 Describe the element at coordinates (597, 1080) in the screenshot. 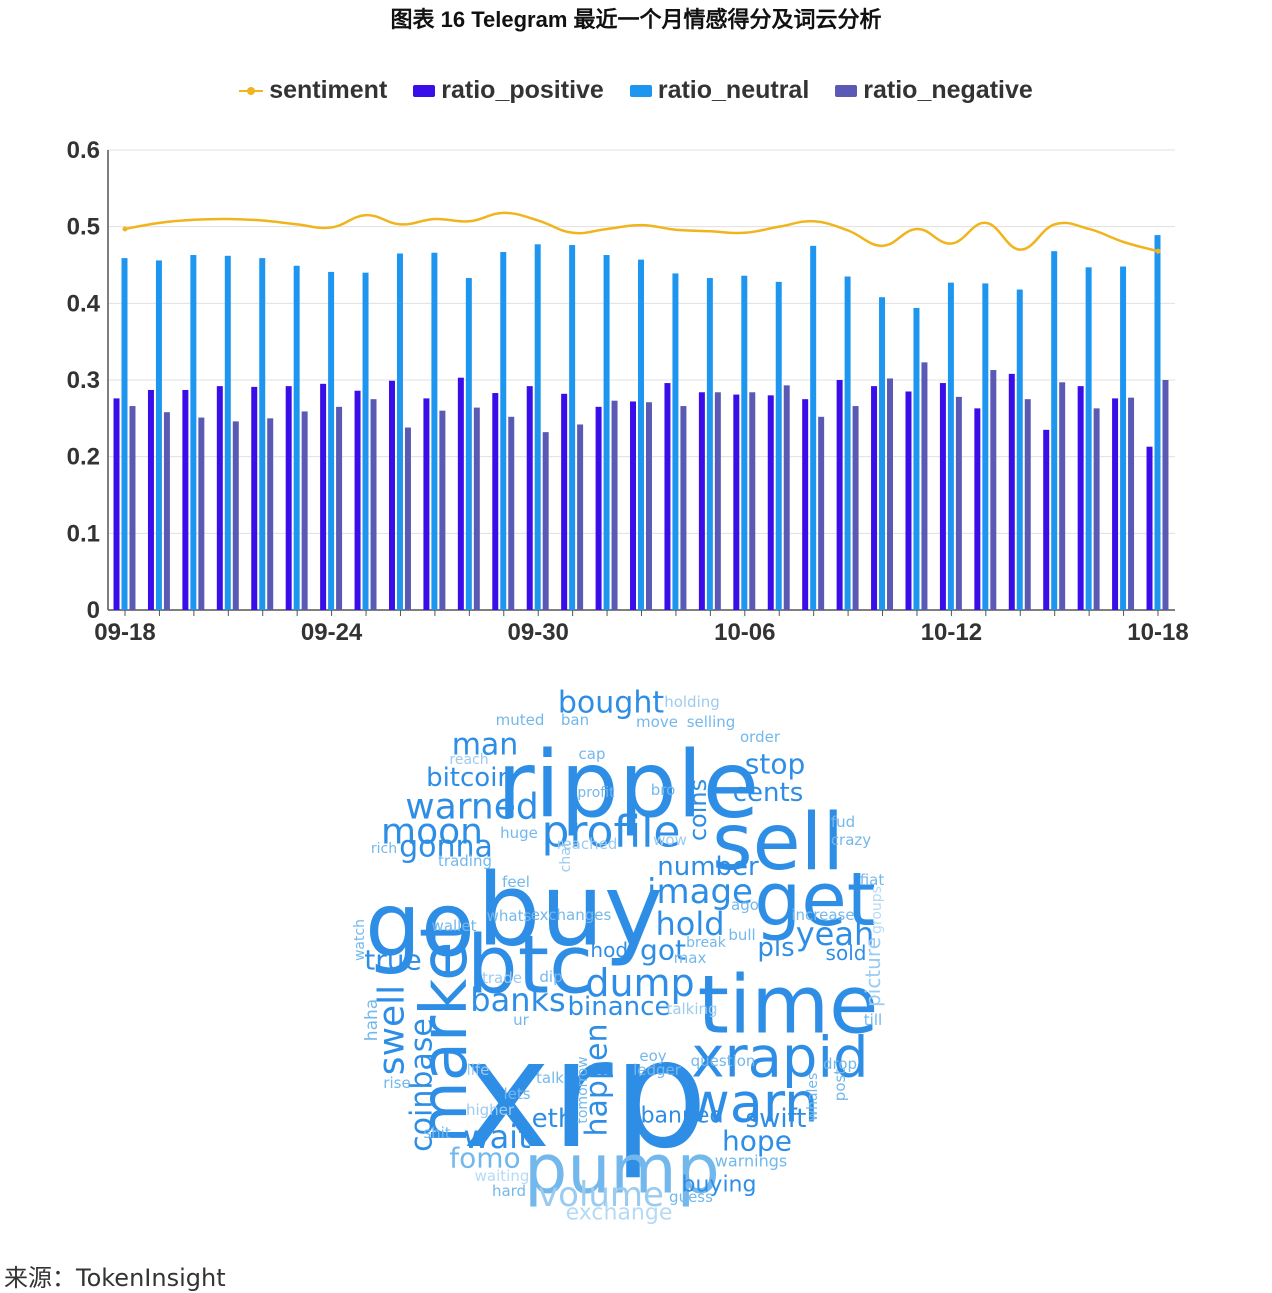

I see `wordcloud-word: happen` at that location.